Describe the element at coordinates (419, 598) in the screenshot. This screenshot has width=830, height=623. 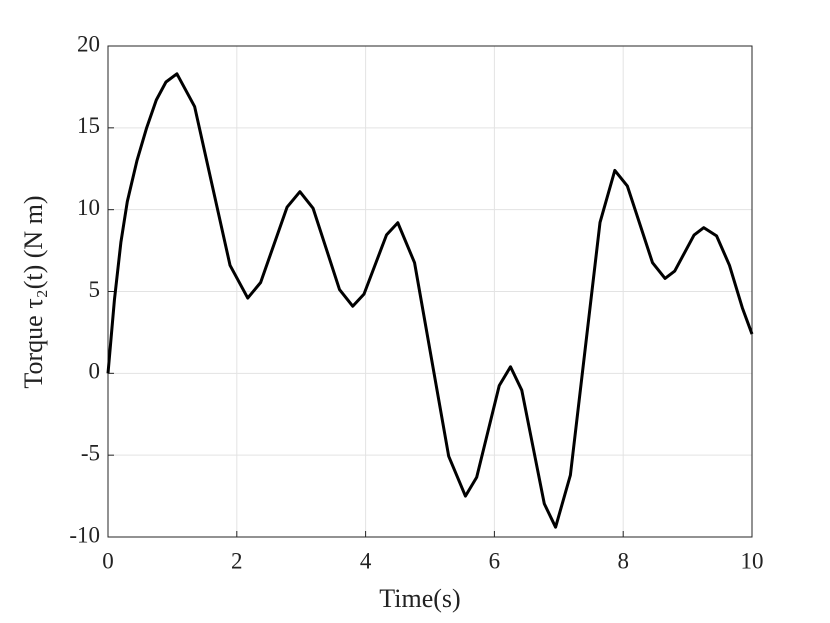
I see `x-axis-label: Time(s)` at that location.